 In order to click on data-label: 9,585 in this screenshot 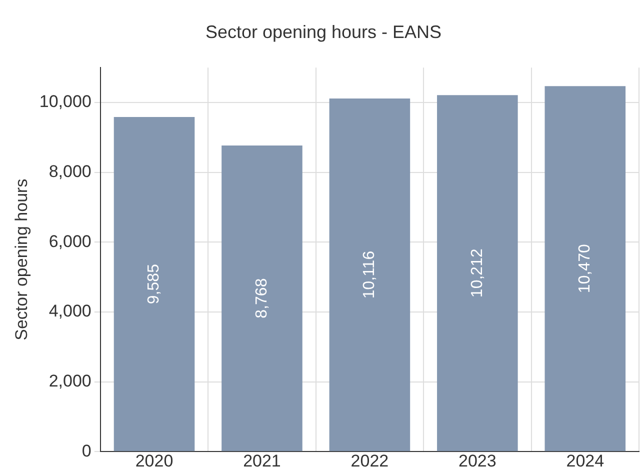, I will do `click(154, 284)`.